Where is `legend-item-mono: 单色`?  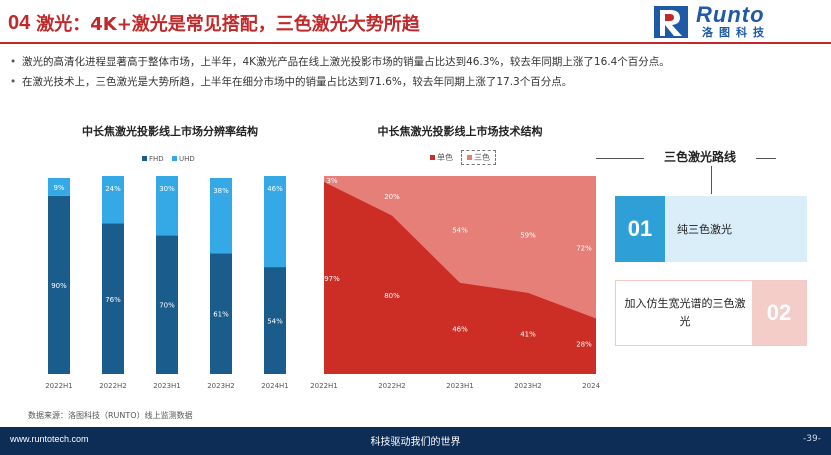 legend-item-mono: 单色 is located at coordinates (441, 157).